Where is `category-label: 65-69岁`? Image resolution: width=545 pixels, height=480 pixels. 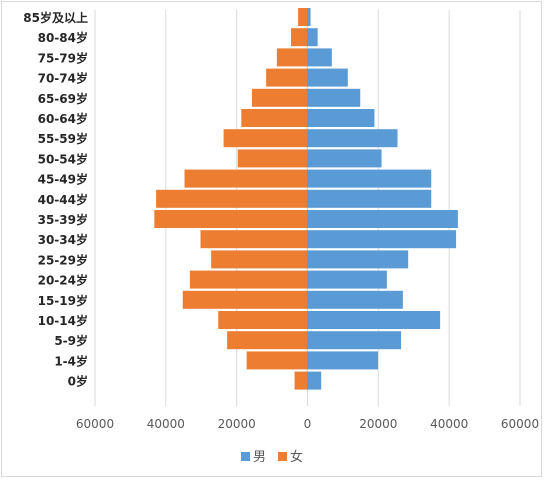 category-label: 65-69岁 is located at coordinates (63, 98).